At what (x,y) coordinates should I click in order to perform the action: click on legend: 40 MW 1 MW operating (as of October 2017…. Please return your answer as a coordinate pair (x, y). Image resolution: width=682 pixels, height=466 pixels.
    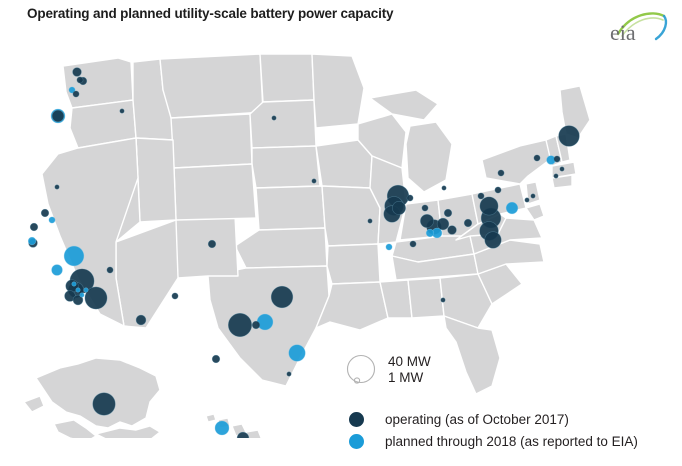
    Looking at the image, I should click on (507, 406).